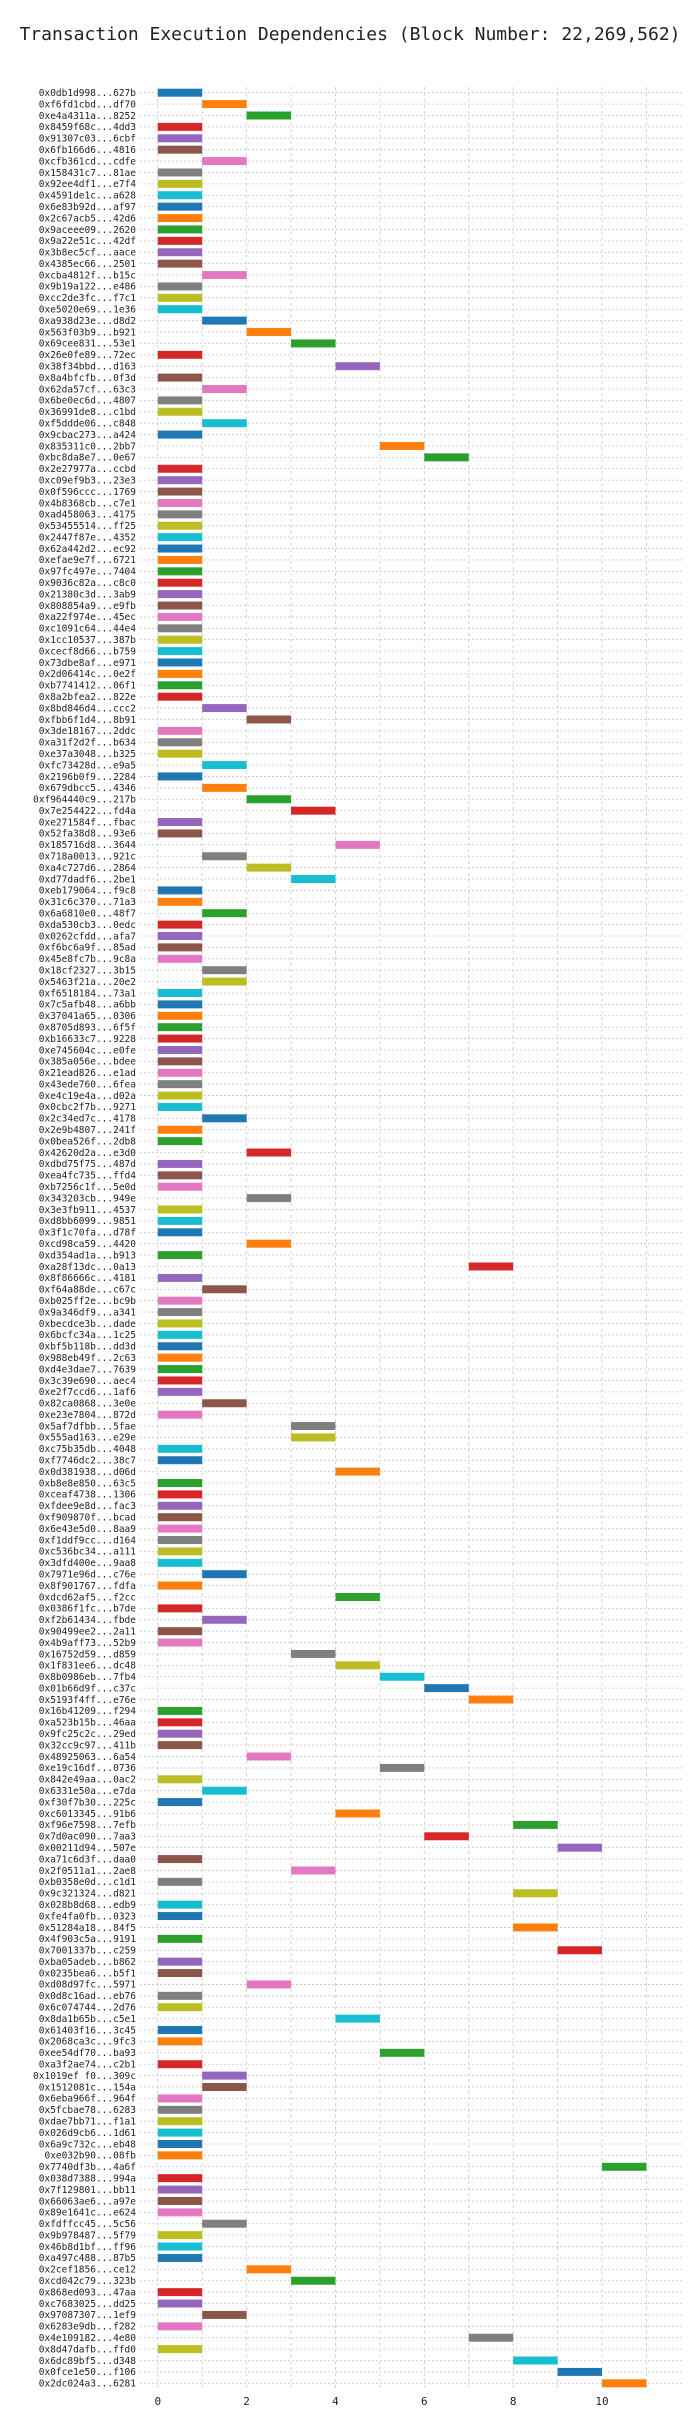 This screenshot has width=700, height=2424. What do you see at coordinates (88, 2144) in the screenshot?
I see `y-tick-label: 0x6a9c732c...eb48` at bounding box center [88, 2144].